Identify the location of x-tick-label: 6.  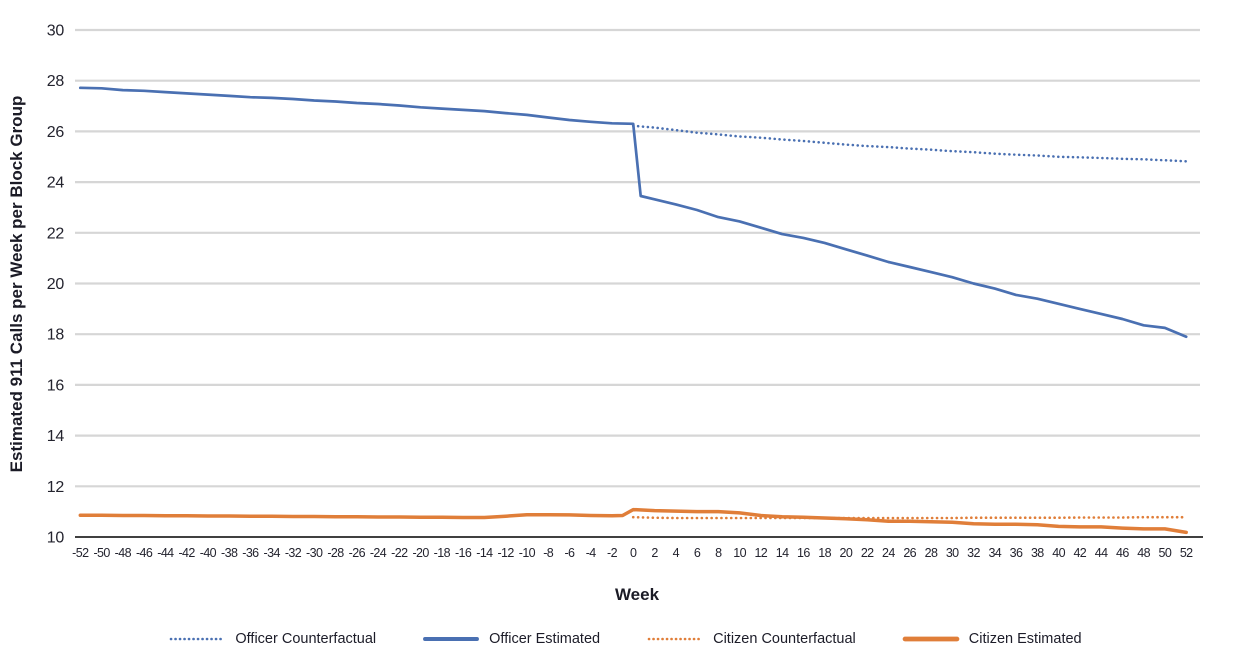
(697, 553).